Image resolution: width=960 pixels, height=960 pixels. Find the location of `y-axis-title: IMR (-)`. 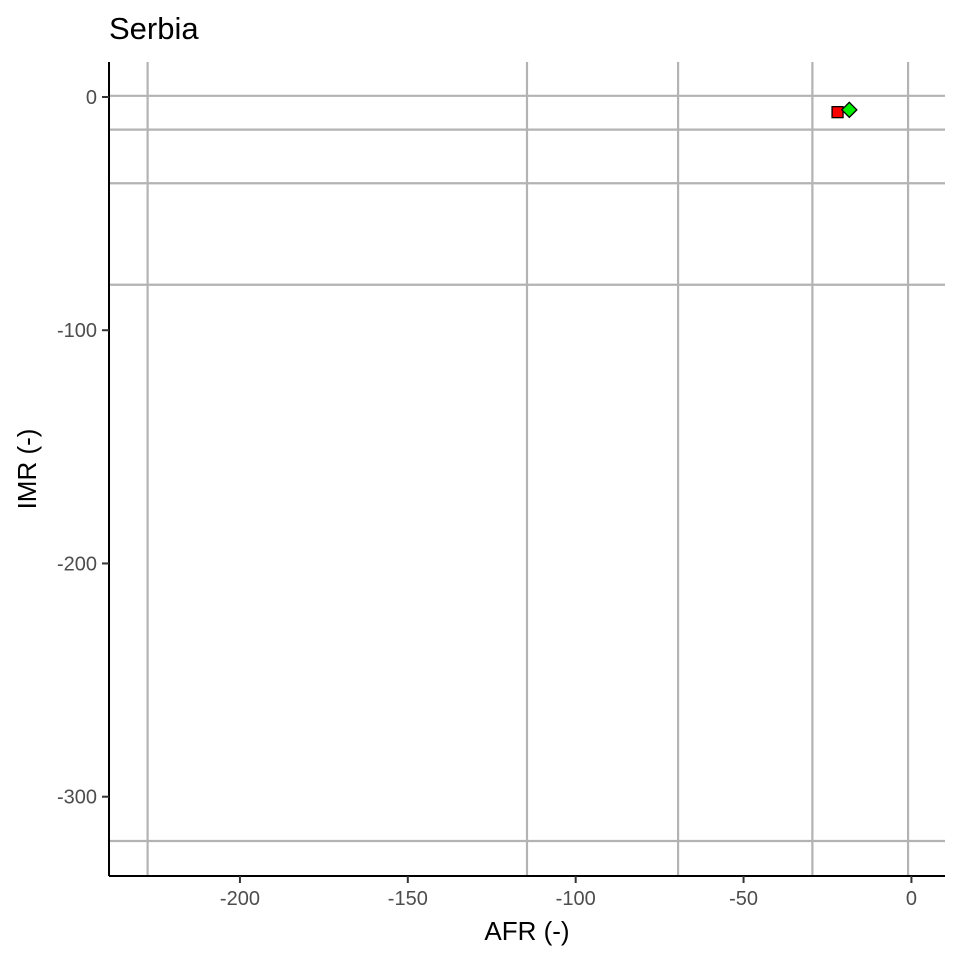

y-axis-title: IMR (-) is located at coordinates (27, 469).